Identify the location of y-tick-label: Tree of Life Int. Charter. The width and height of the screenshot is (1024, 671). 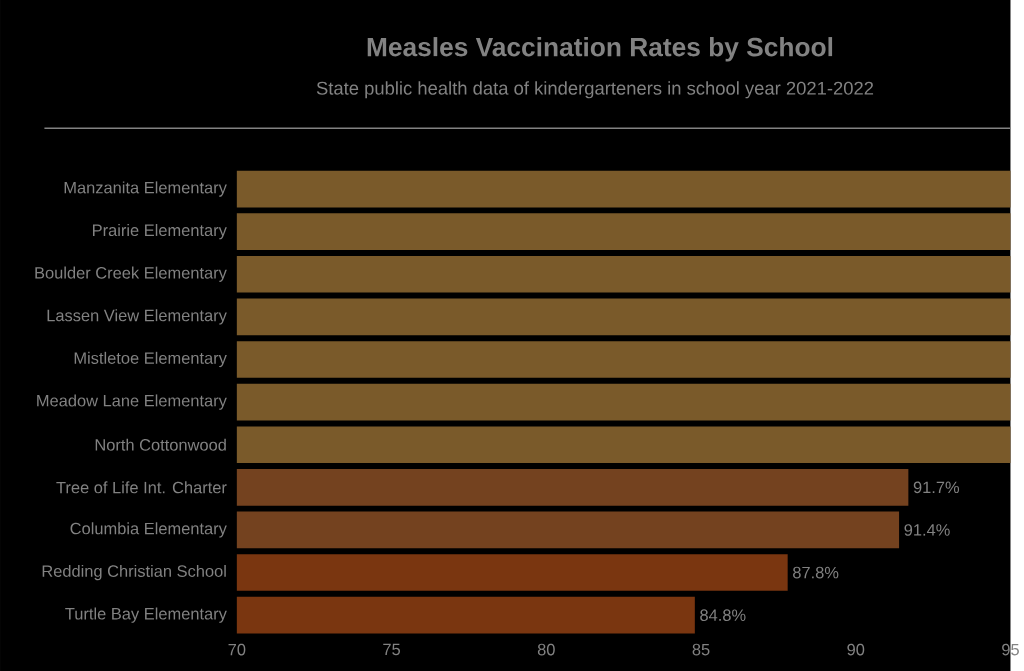
(141, 487).